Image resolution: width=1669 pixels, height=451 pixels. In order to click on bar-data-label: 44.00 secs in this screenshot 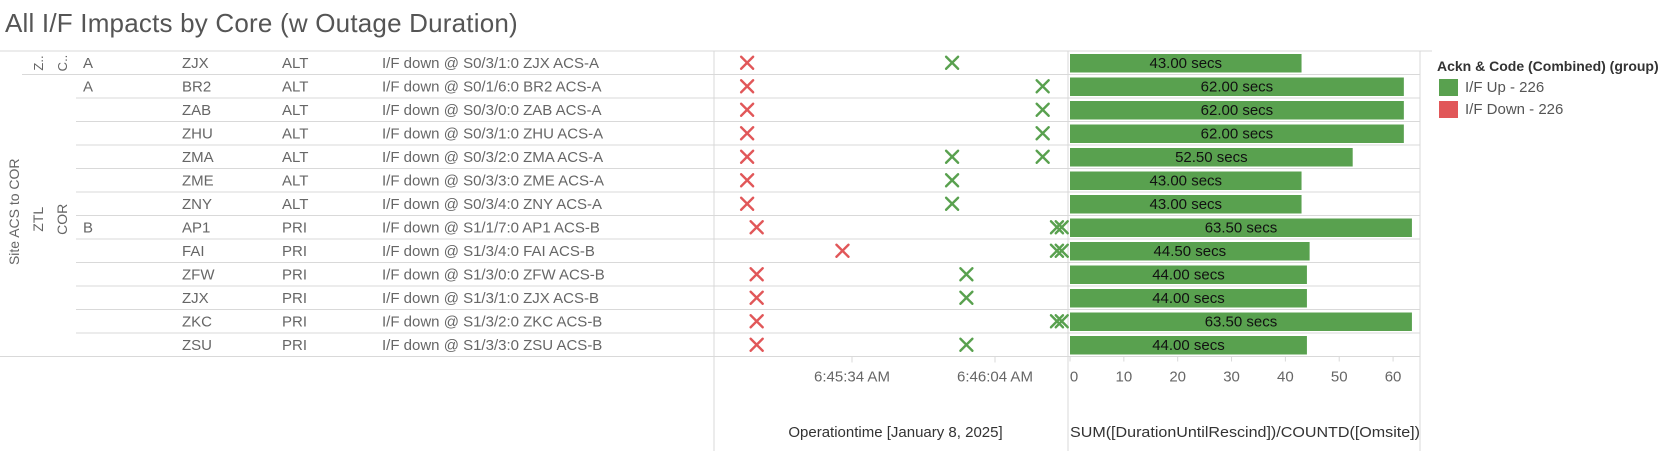, I will do `click(1188, 345)`.